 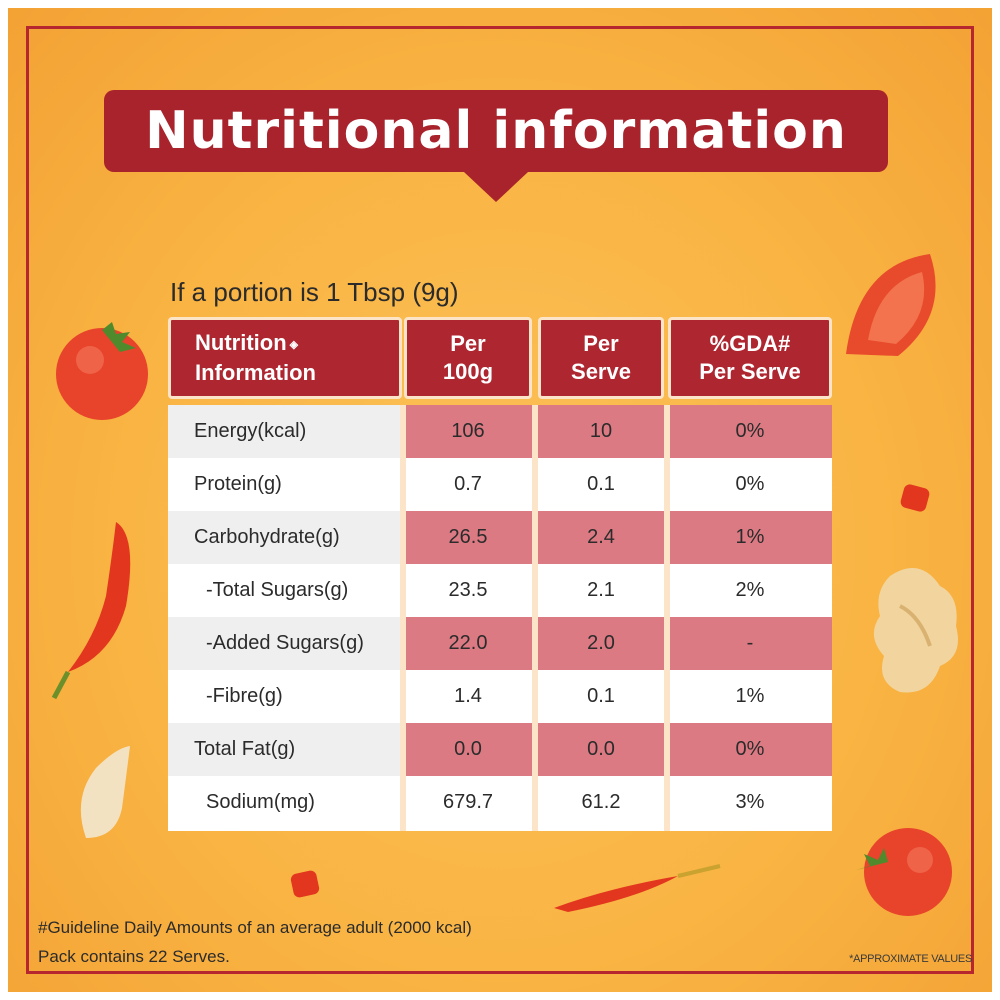 What do you see at coordinates (294, 344) in the screenshot?
I see `diamond-icon: ◈` at bounding box center [294, 344].